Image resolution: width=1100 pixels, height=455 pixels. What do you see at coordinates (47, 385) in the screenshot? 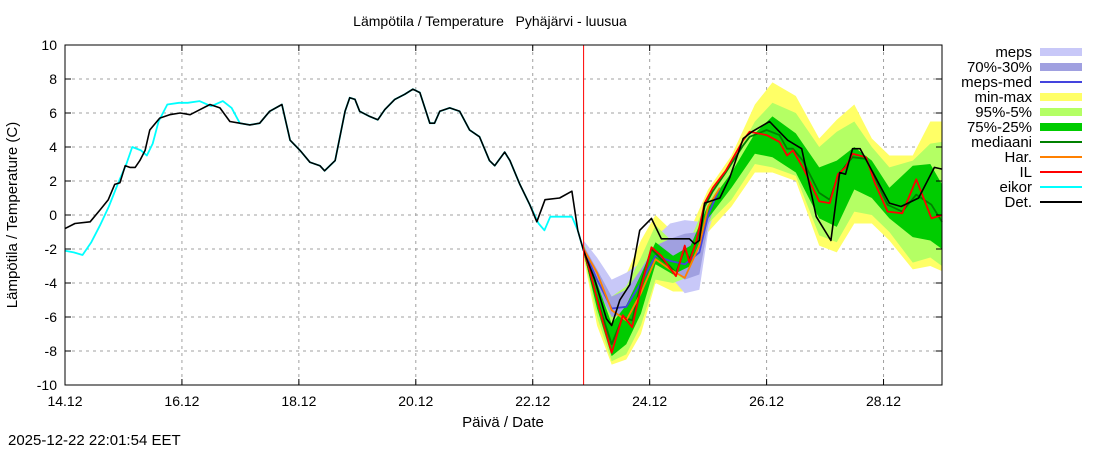
I see `y-tick-label: -10` at bounding box center [47, 385].